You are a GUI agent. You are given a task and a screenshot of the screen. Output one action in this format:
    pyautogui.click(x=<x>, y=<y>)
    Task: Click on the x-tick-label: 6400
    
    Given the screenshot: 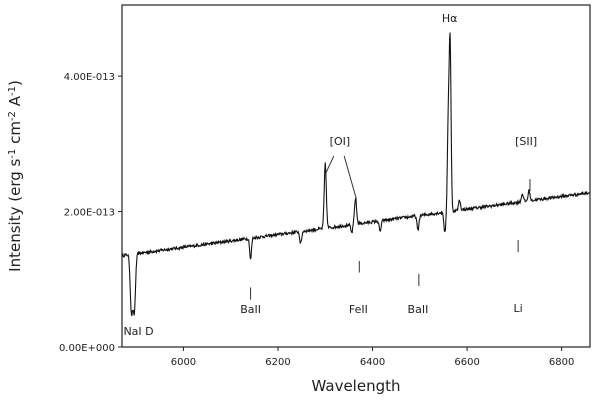 What is the action you would take?
    pyautogui.click(x=372, y=362)
    